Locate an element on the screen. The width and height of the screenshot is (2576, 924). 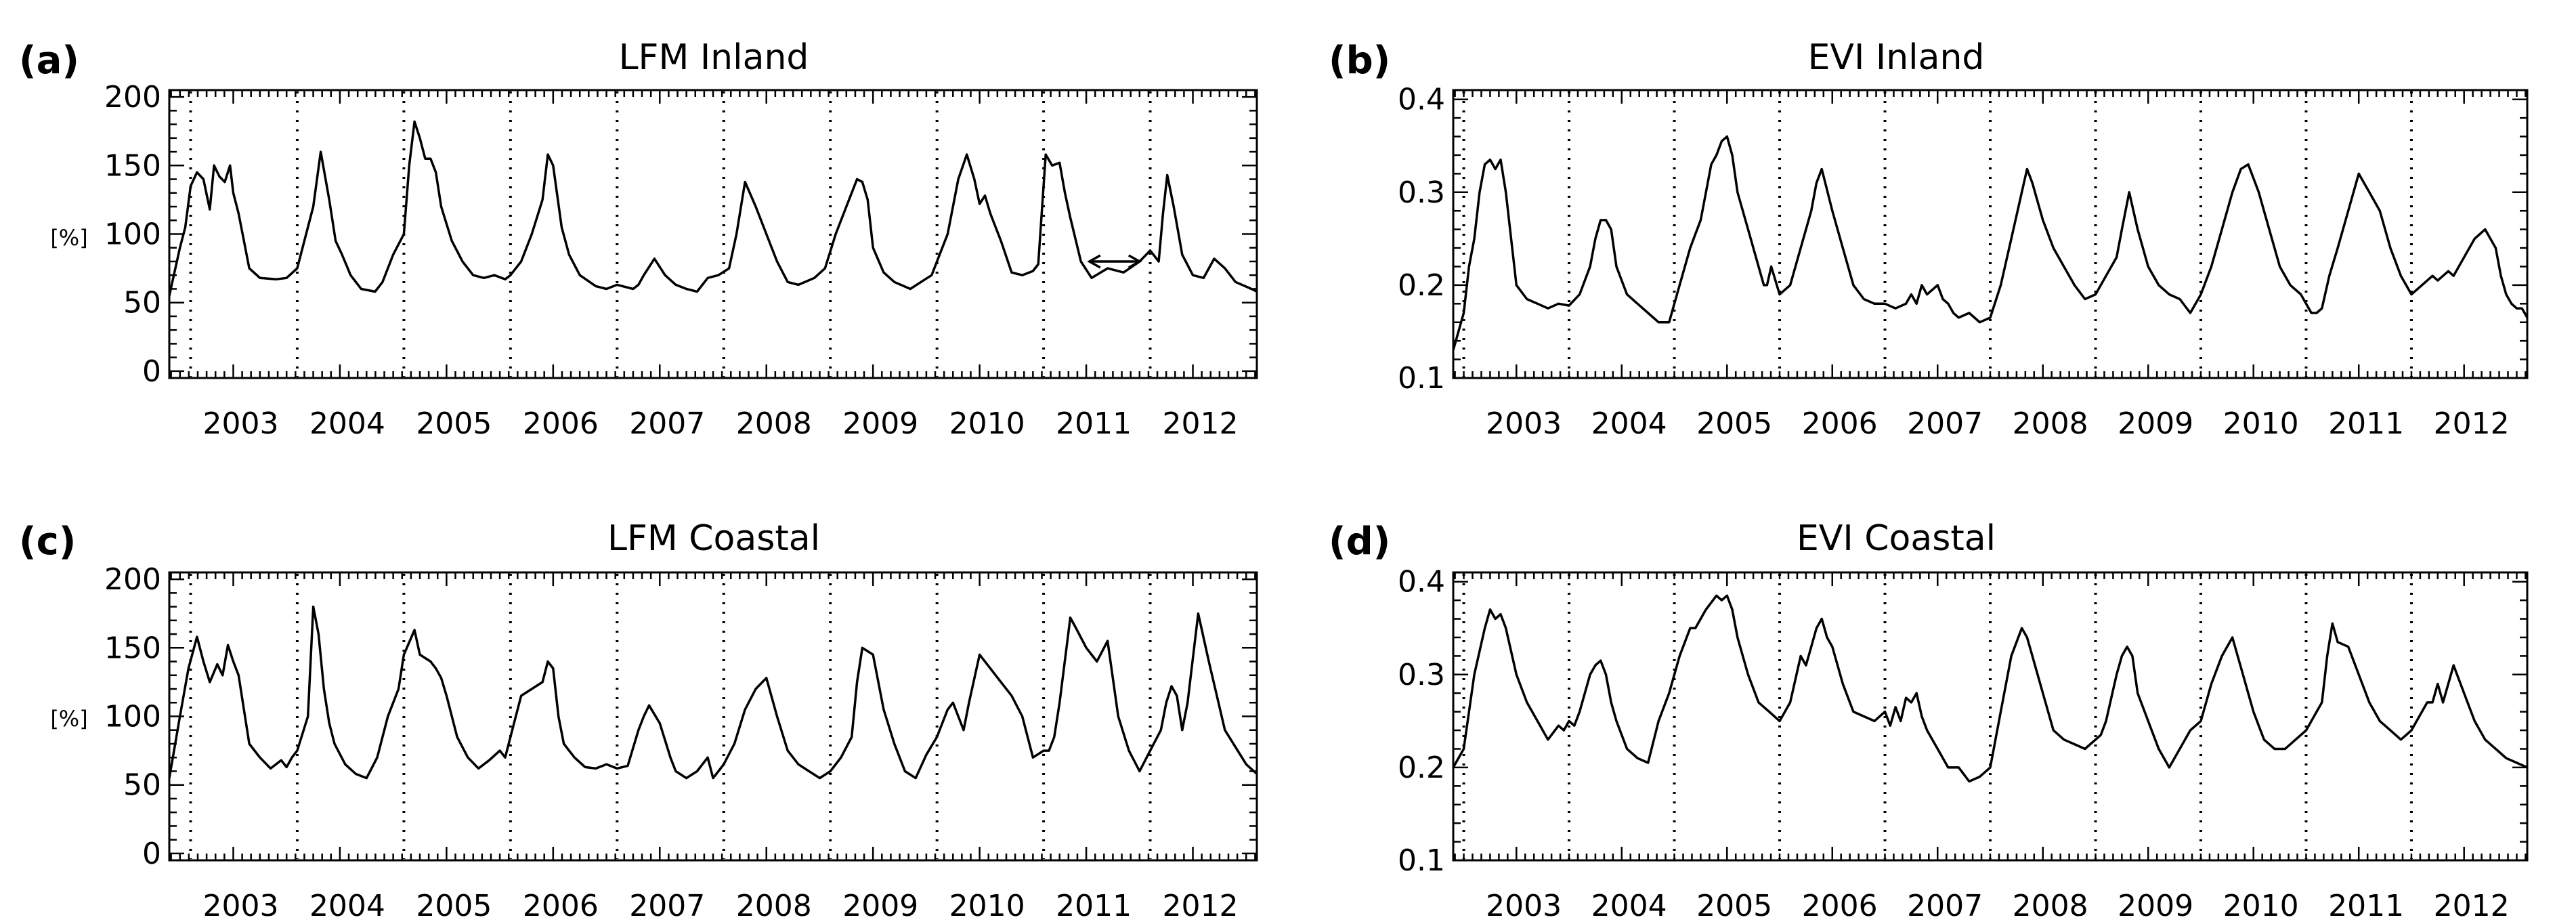
chart-title: LFM Coastal is located at coordinates (713, 538).